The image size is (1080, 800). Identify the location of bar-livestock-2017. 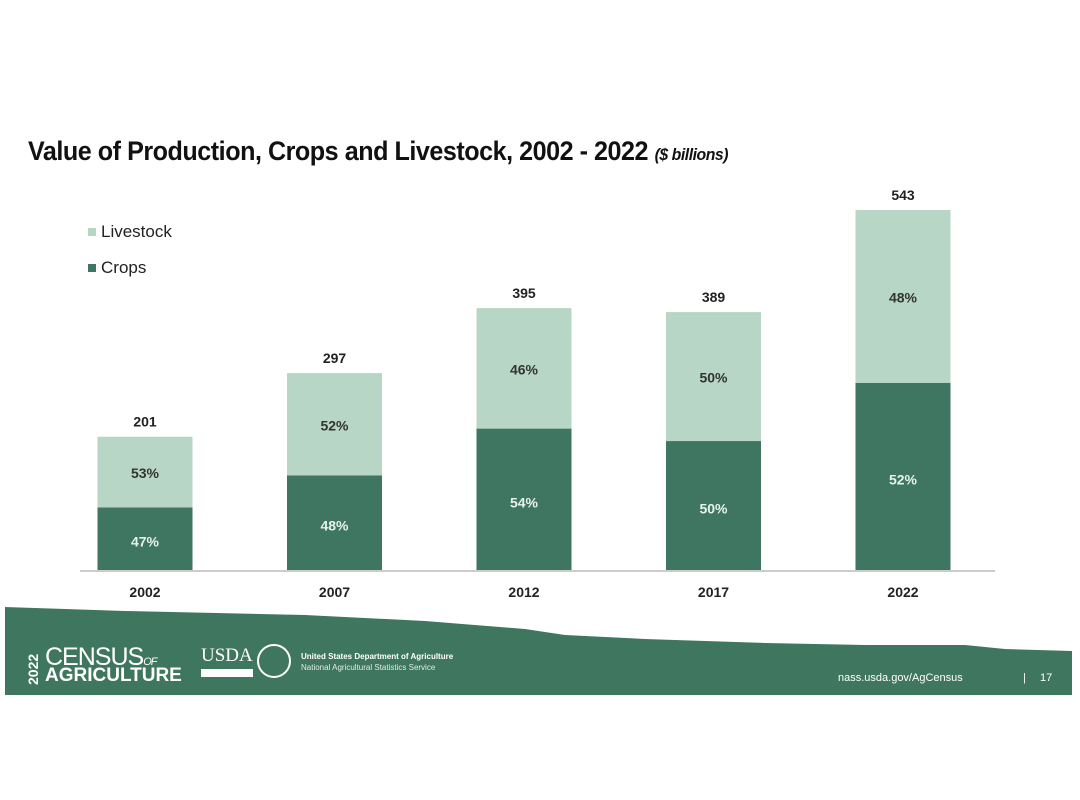
(713, 377).